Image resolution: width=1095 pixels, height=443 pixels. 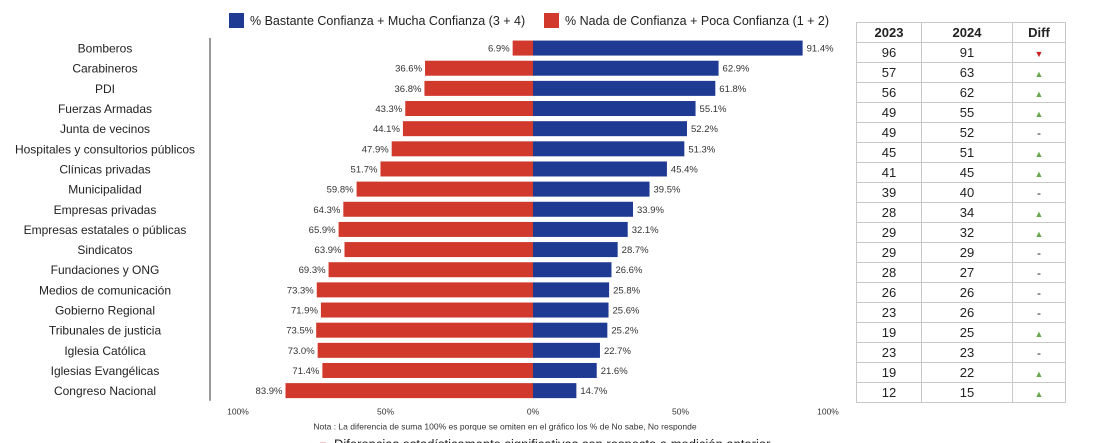 What do you see at coordinates (104, 190) in the screenshot?
I see `category-label: Municipalidad` at bounding box center [104, 190].